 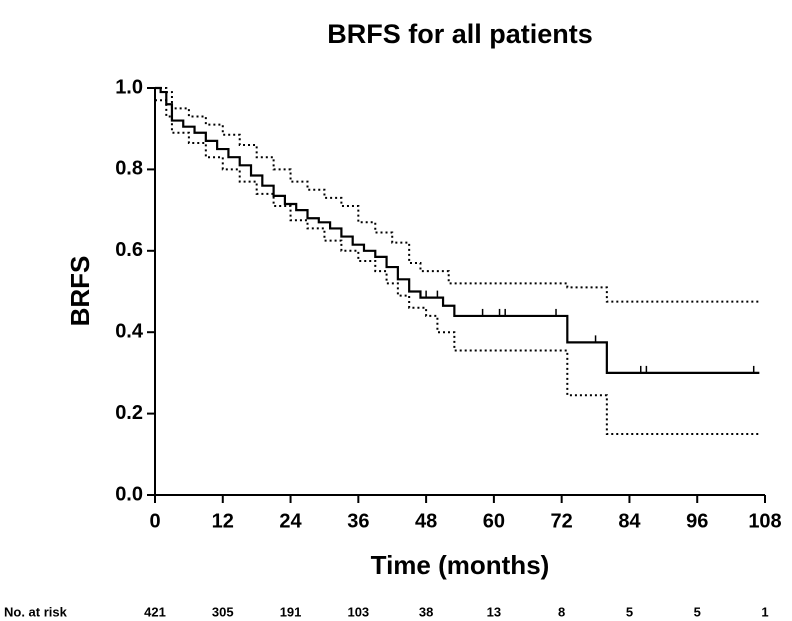 I want to click on x-tick-label: 108, so click(x=764, y=521).